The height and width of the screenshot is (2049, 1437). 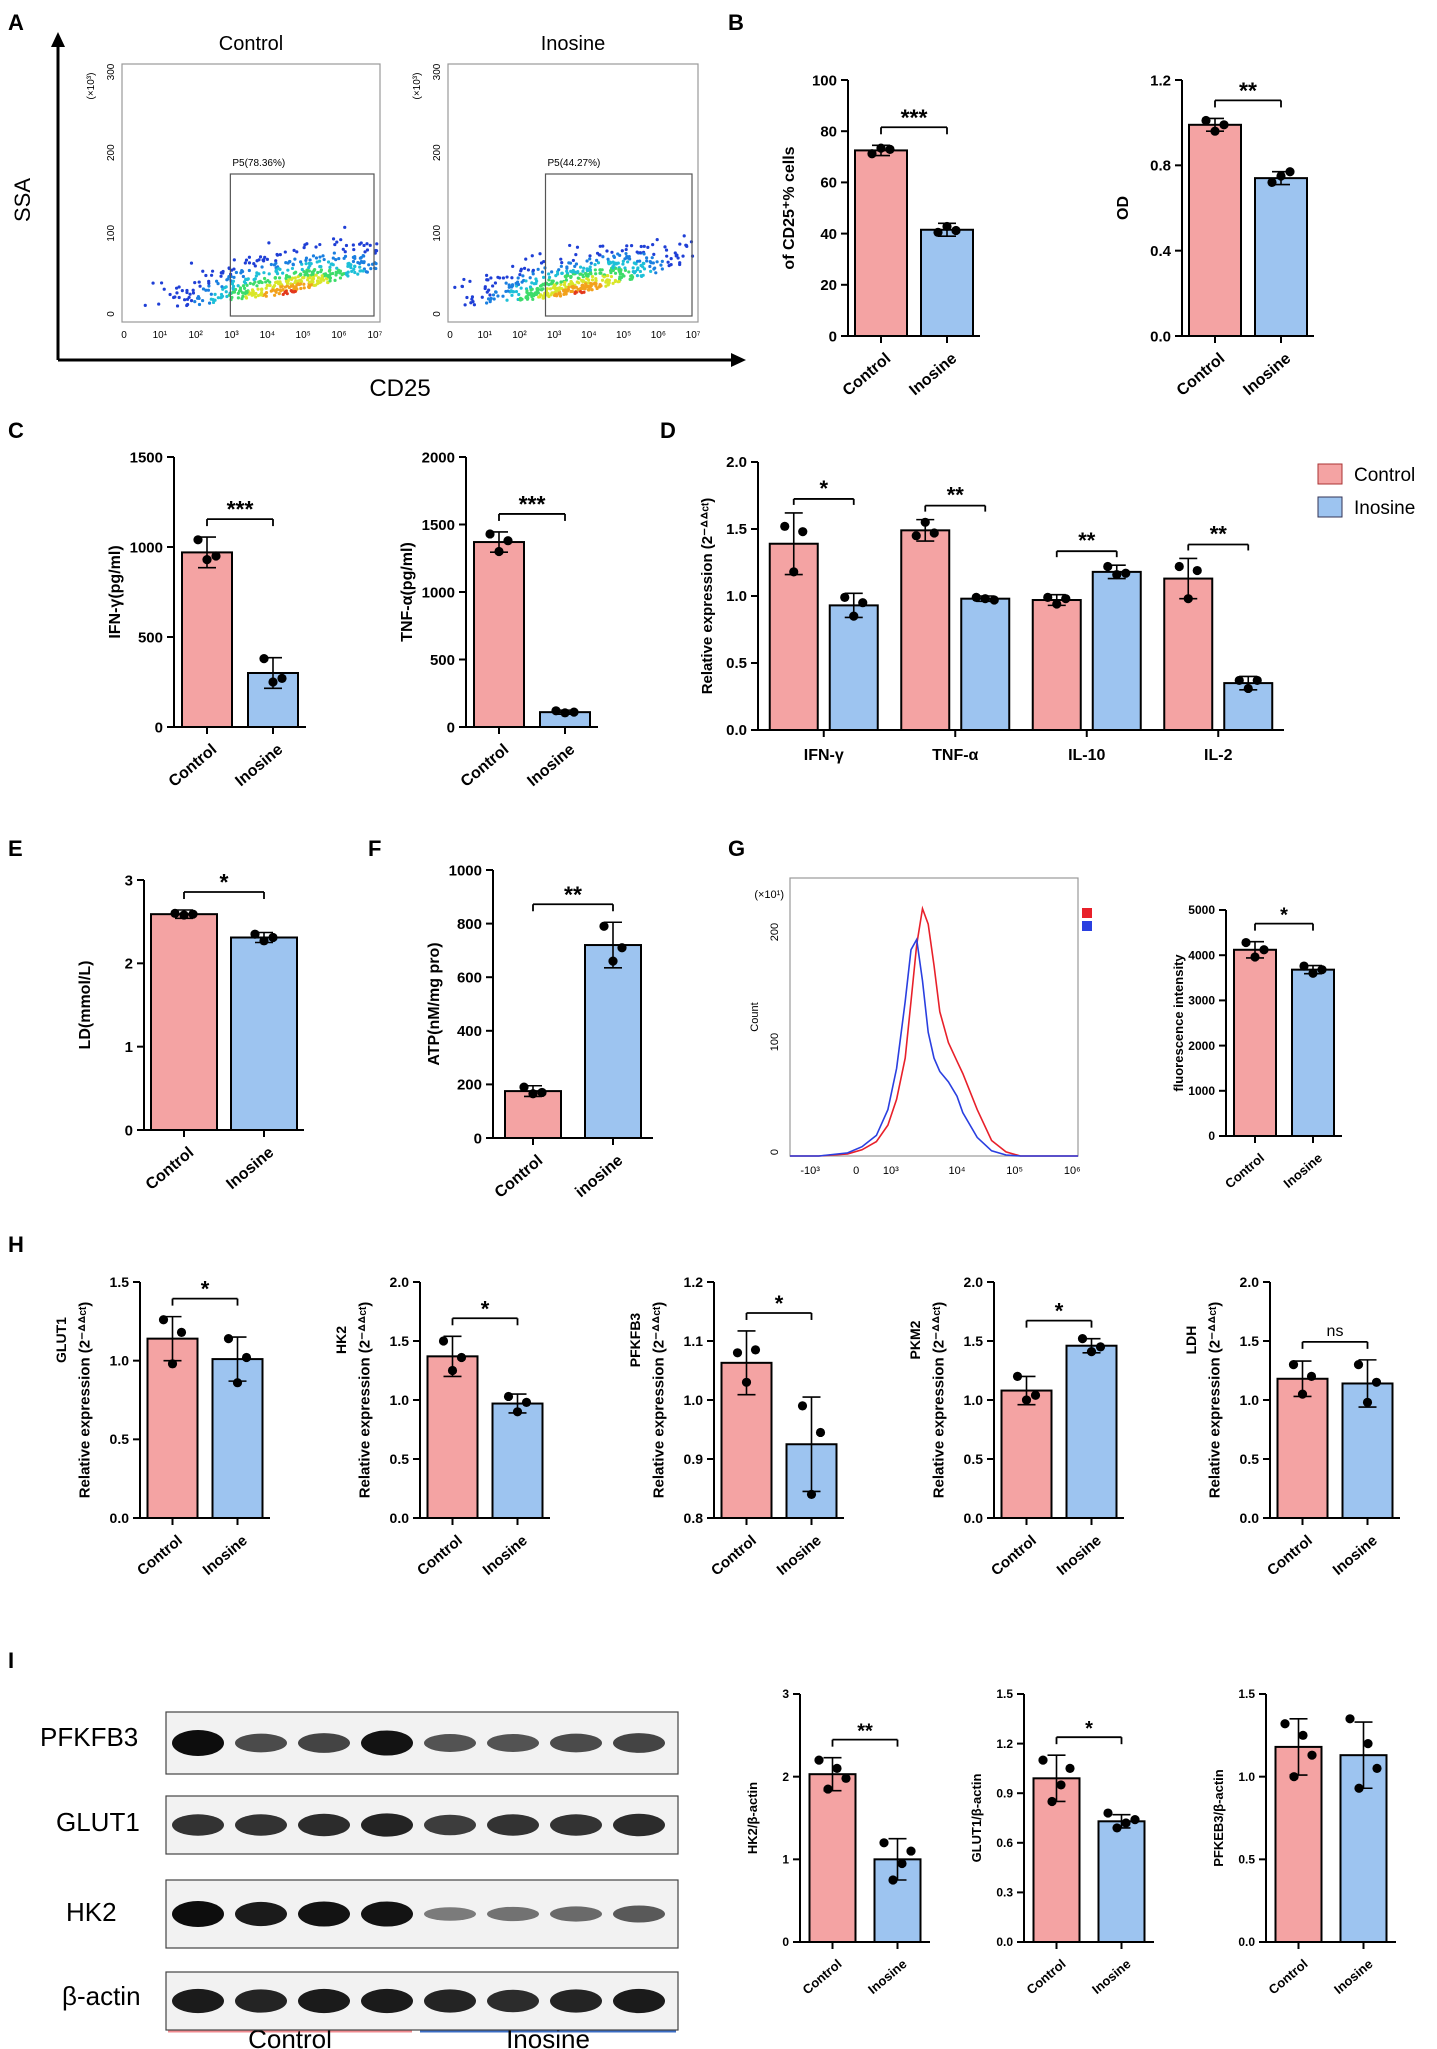 What do you see at coordinates (574, 163) in the screenshot?
I see `flow-gate-label: P5(44.27%)` at bounding box center [574, 163].